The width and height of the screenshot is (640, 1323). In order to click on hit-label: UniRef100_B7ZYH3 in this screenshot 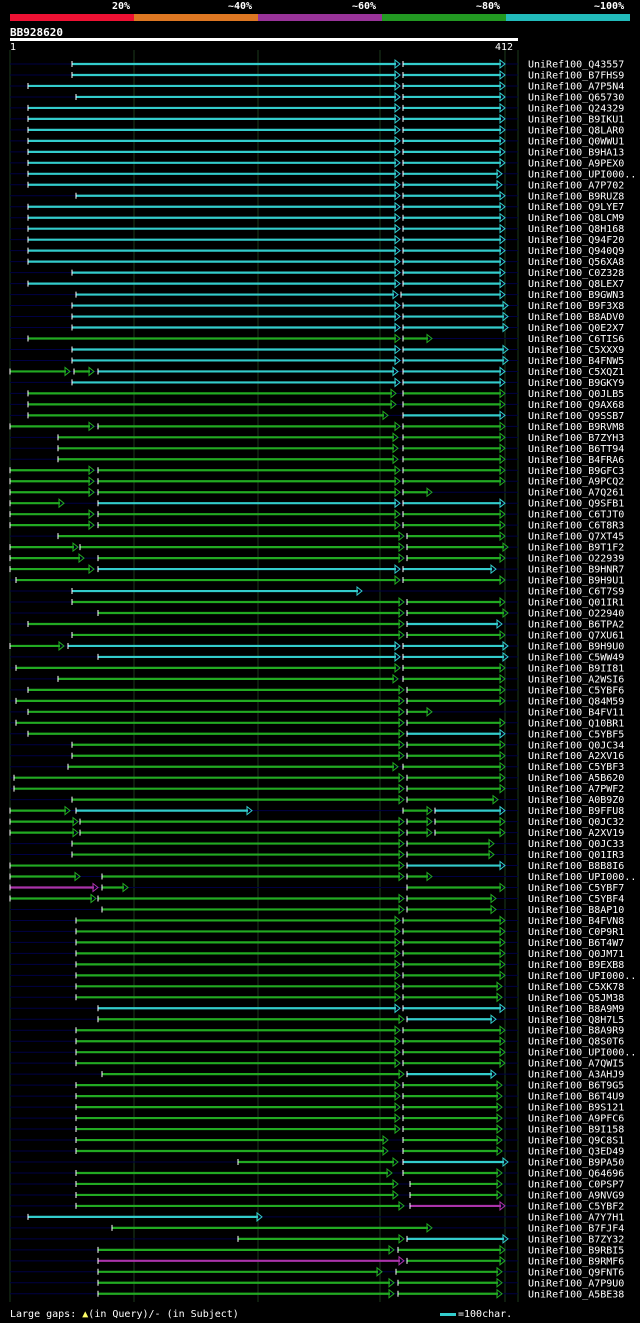, I will do `click(576, 438)`.